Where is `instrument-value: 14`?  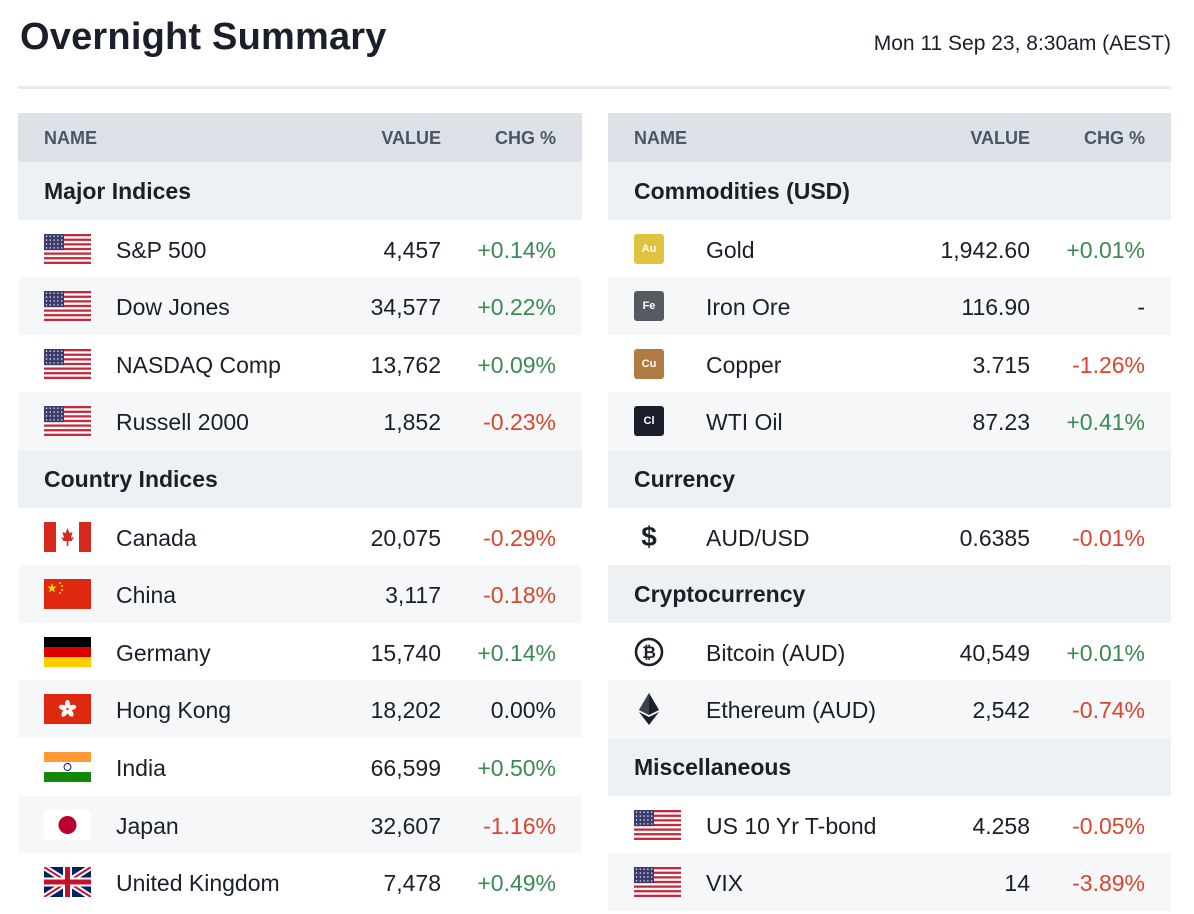 instrument-value: 14 is located at coordinates (1017, 883).